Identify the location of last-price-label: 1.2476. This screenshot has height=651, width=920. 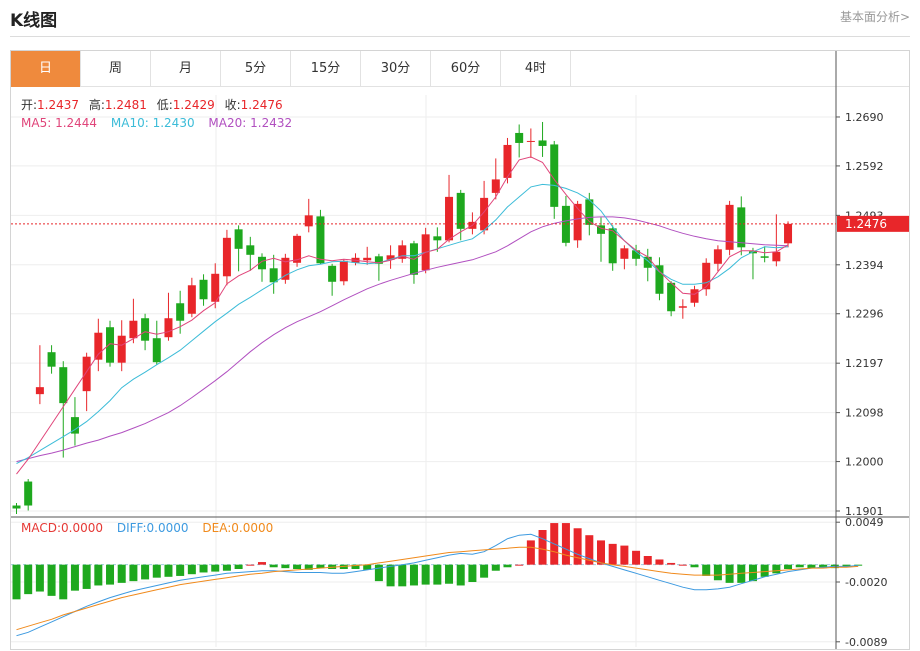
(866, 224).